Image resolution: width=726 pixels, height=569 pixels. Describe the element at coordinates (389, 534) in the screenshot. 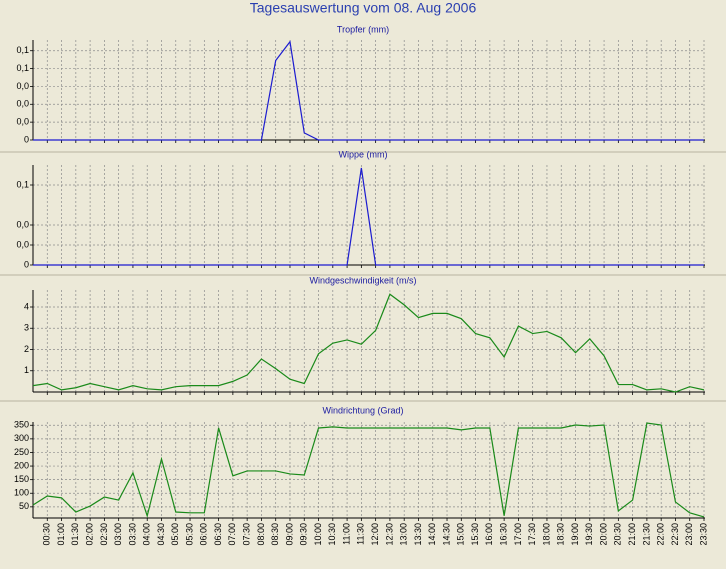

I see `x-tick-label: 12:30` at that location.